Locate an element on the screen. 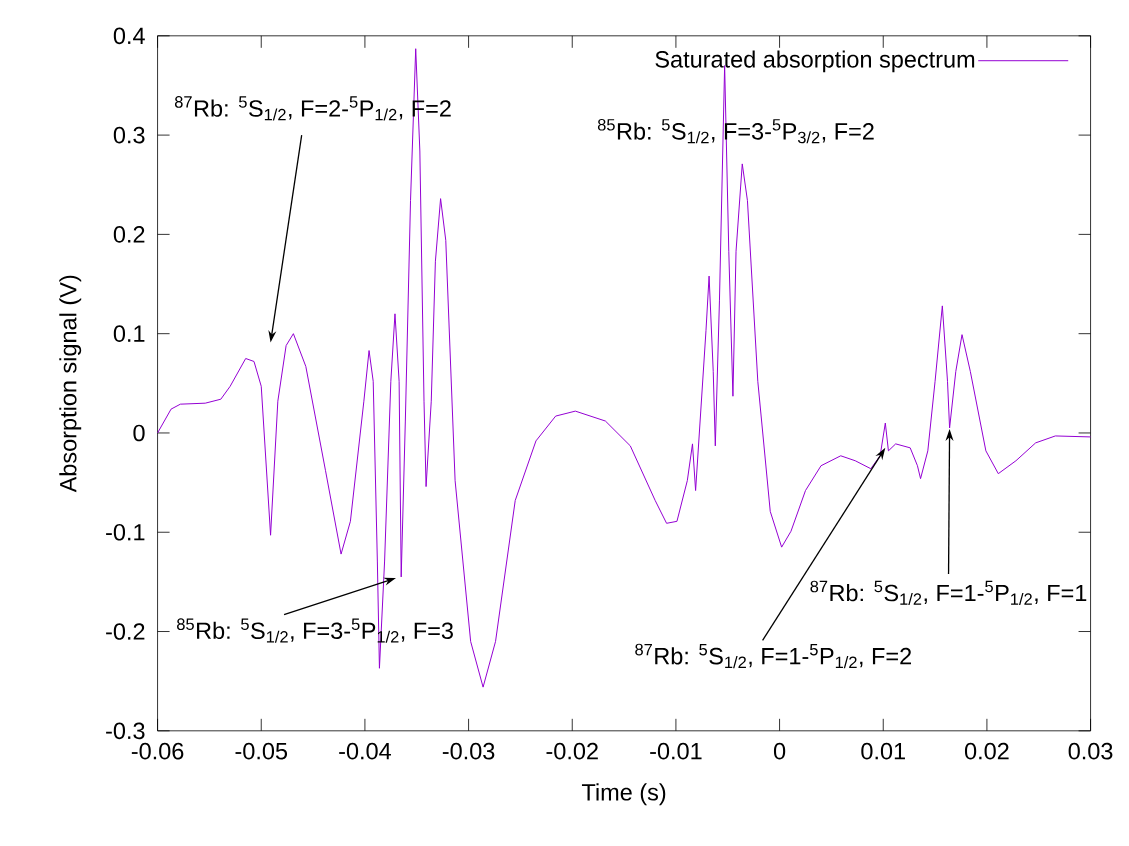 The width and height of the screenshot is (1129, 846). x-tick-label: -0.03 is located at coordinates (468, 751).